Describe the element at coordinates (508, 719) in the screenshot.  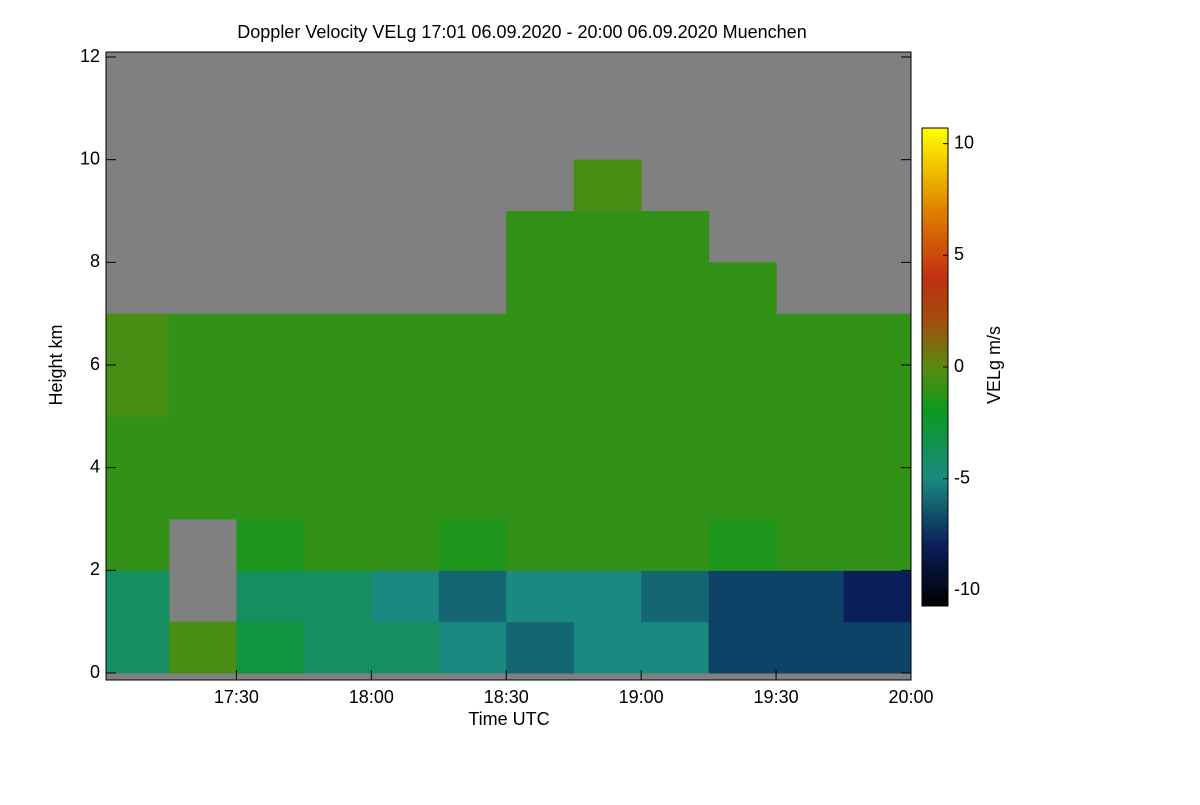
I see `x-axis-label: Time UTC` at that location.